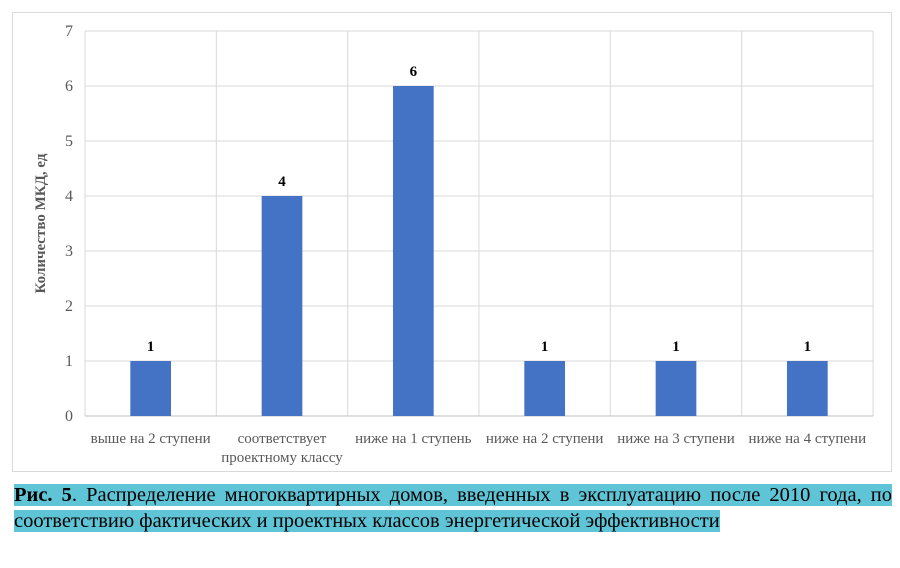 This screenshot has width=900, height=568. Describe the element at coordinates (69, 86) in the screenshot. I see `y-tick-label: 6` at that location.